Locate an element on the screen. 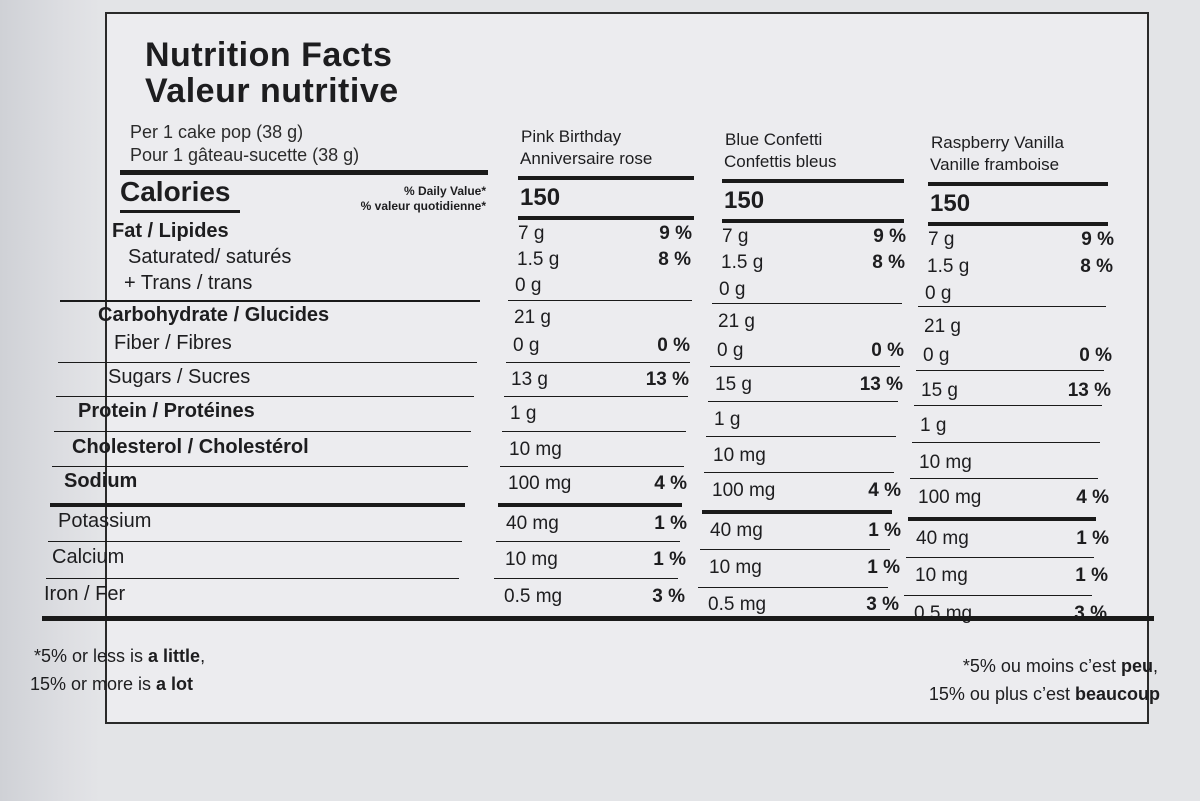 The image size is (1200, 801). daily-value-french: % valeur quotidienne* is located at coordinates (423, 206).